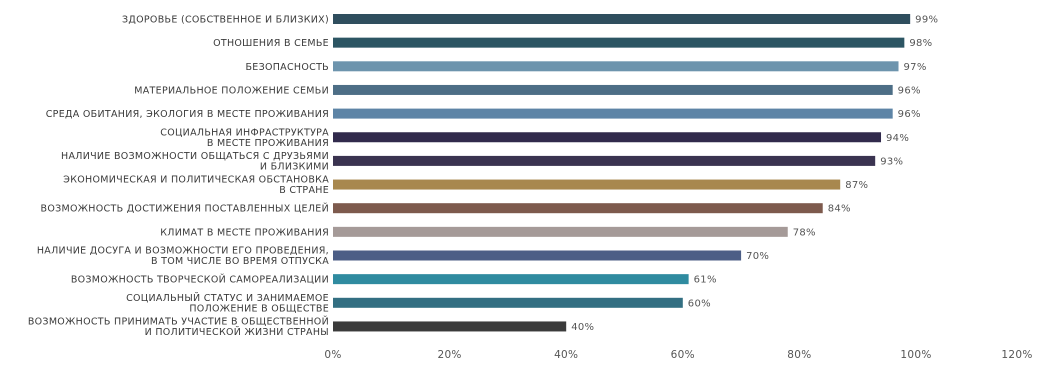  What do you see at coordinates (582, 327) in the screenshot?
I see `value-label: 40%` at bounding box center [582, 327].